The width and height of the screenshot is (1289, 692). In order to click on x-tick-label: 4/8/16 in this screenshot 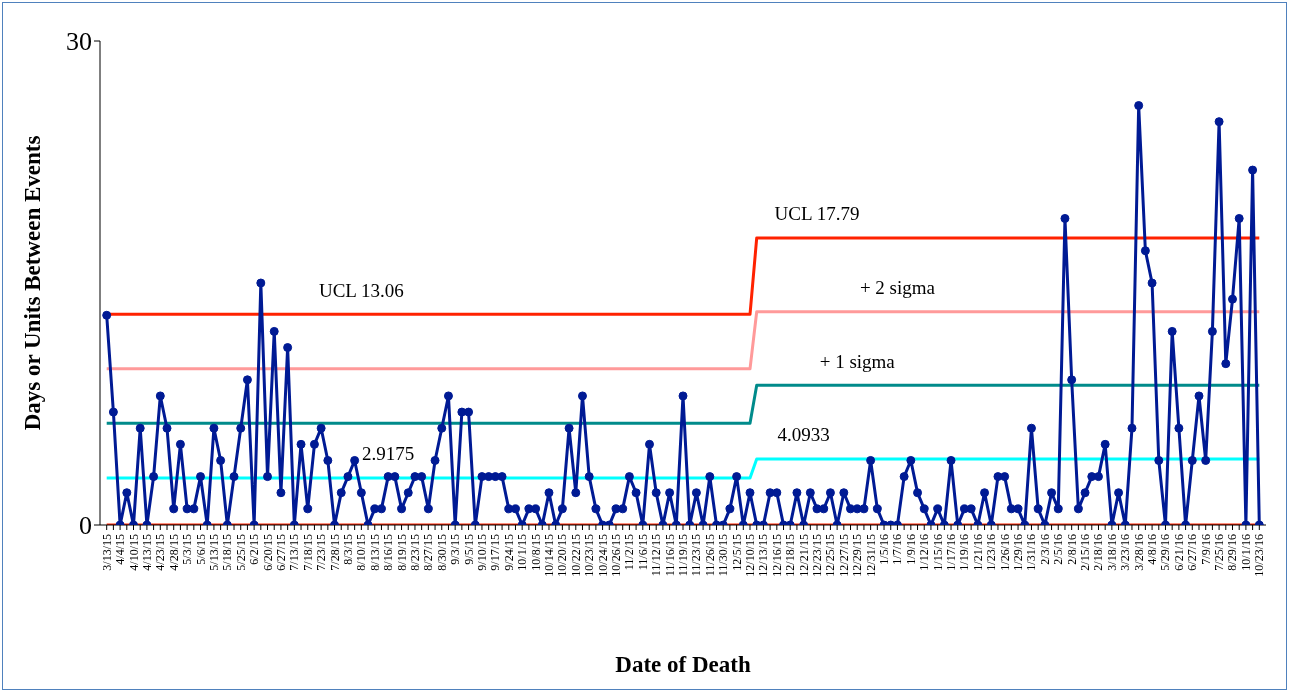, I will do `click(1152, 549)`.